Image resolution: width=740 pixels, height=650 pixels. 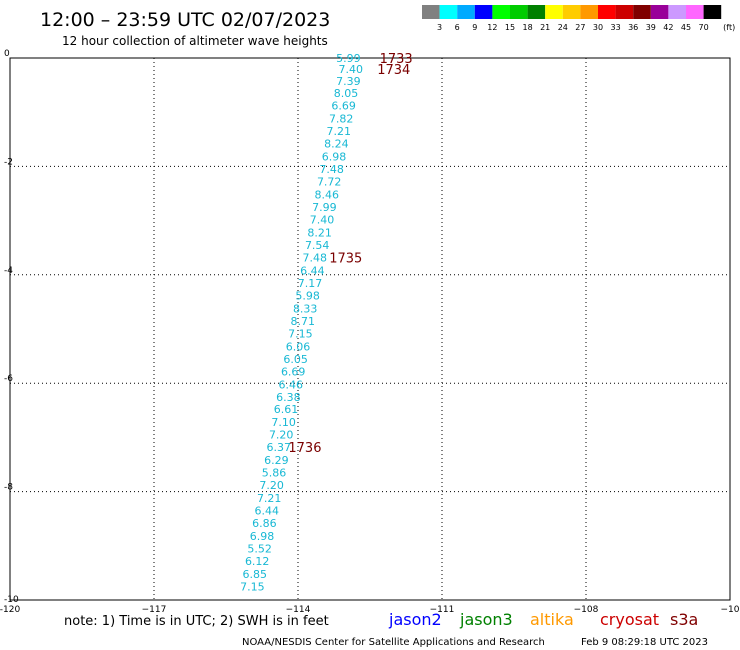 What do you see at coordinates (304, 448) in the screenshot?
I see `pass-number-label: 1736` at bounding box center [304, 448].